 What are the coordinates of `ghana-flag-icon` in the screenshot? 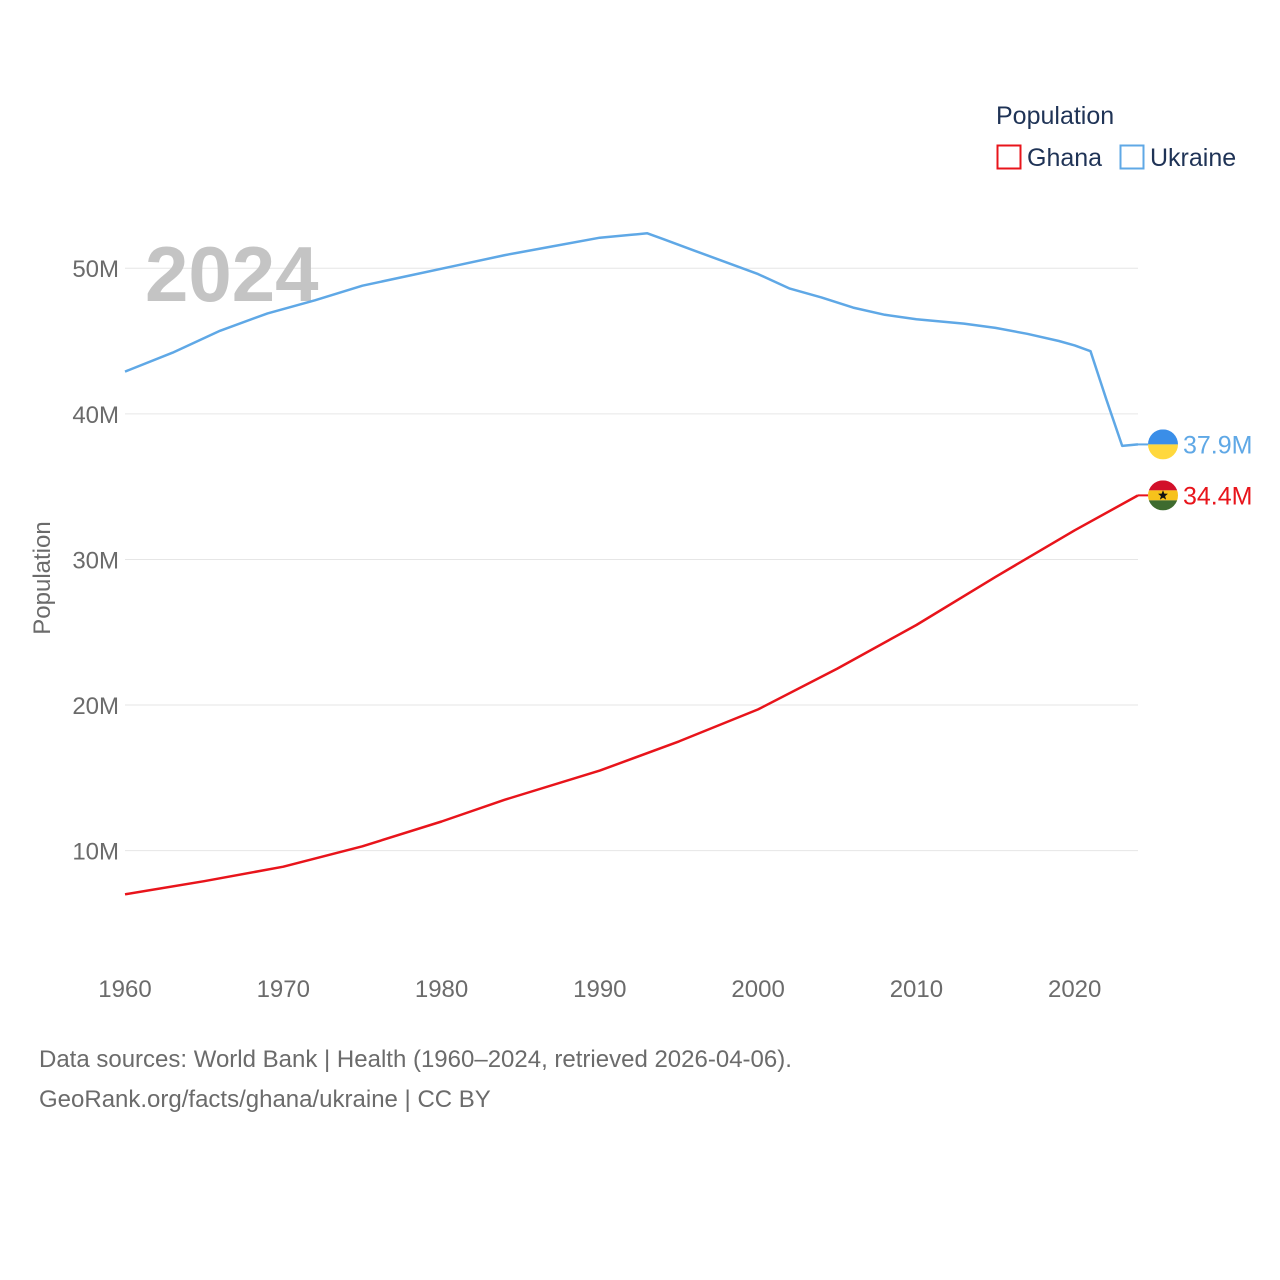 It's located at (1163, 495).